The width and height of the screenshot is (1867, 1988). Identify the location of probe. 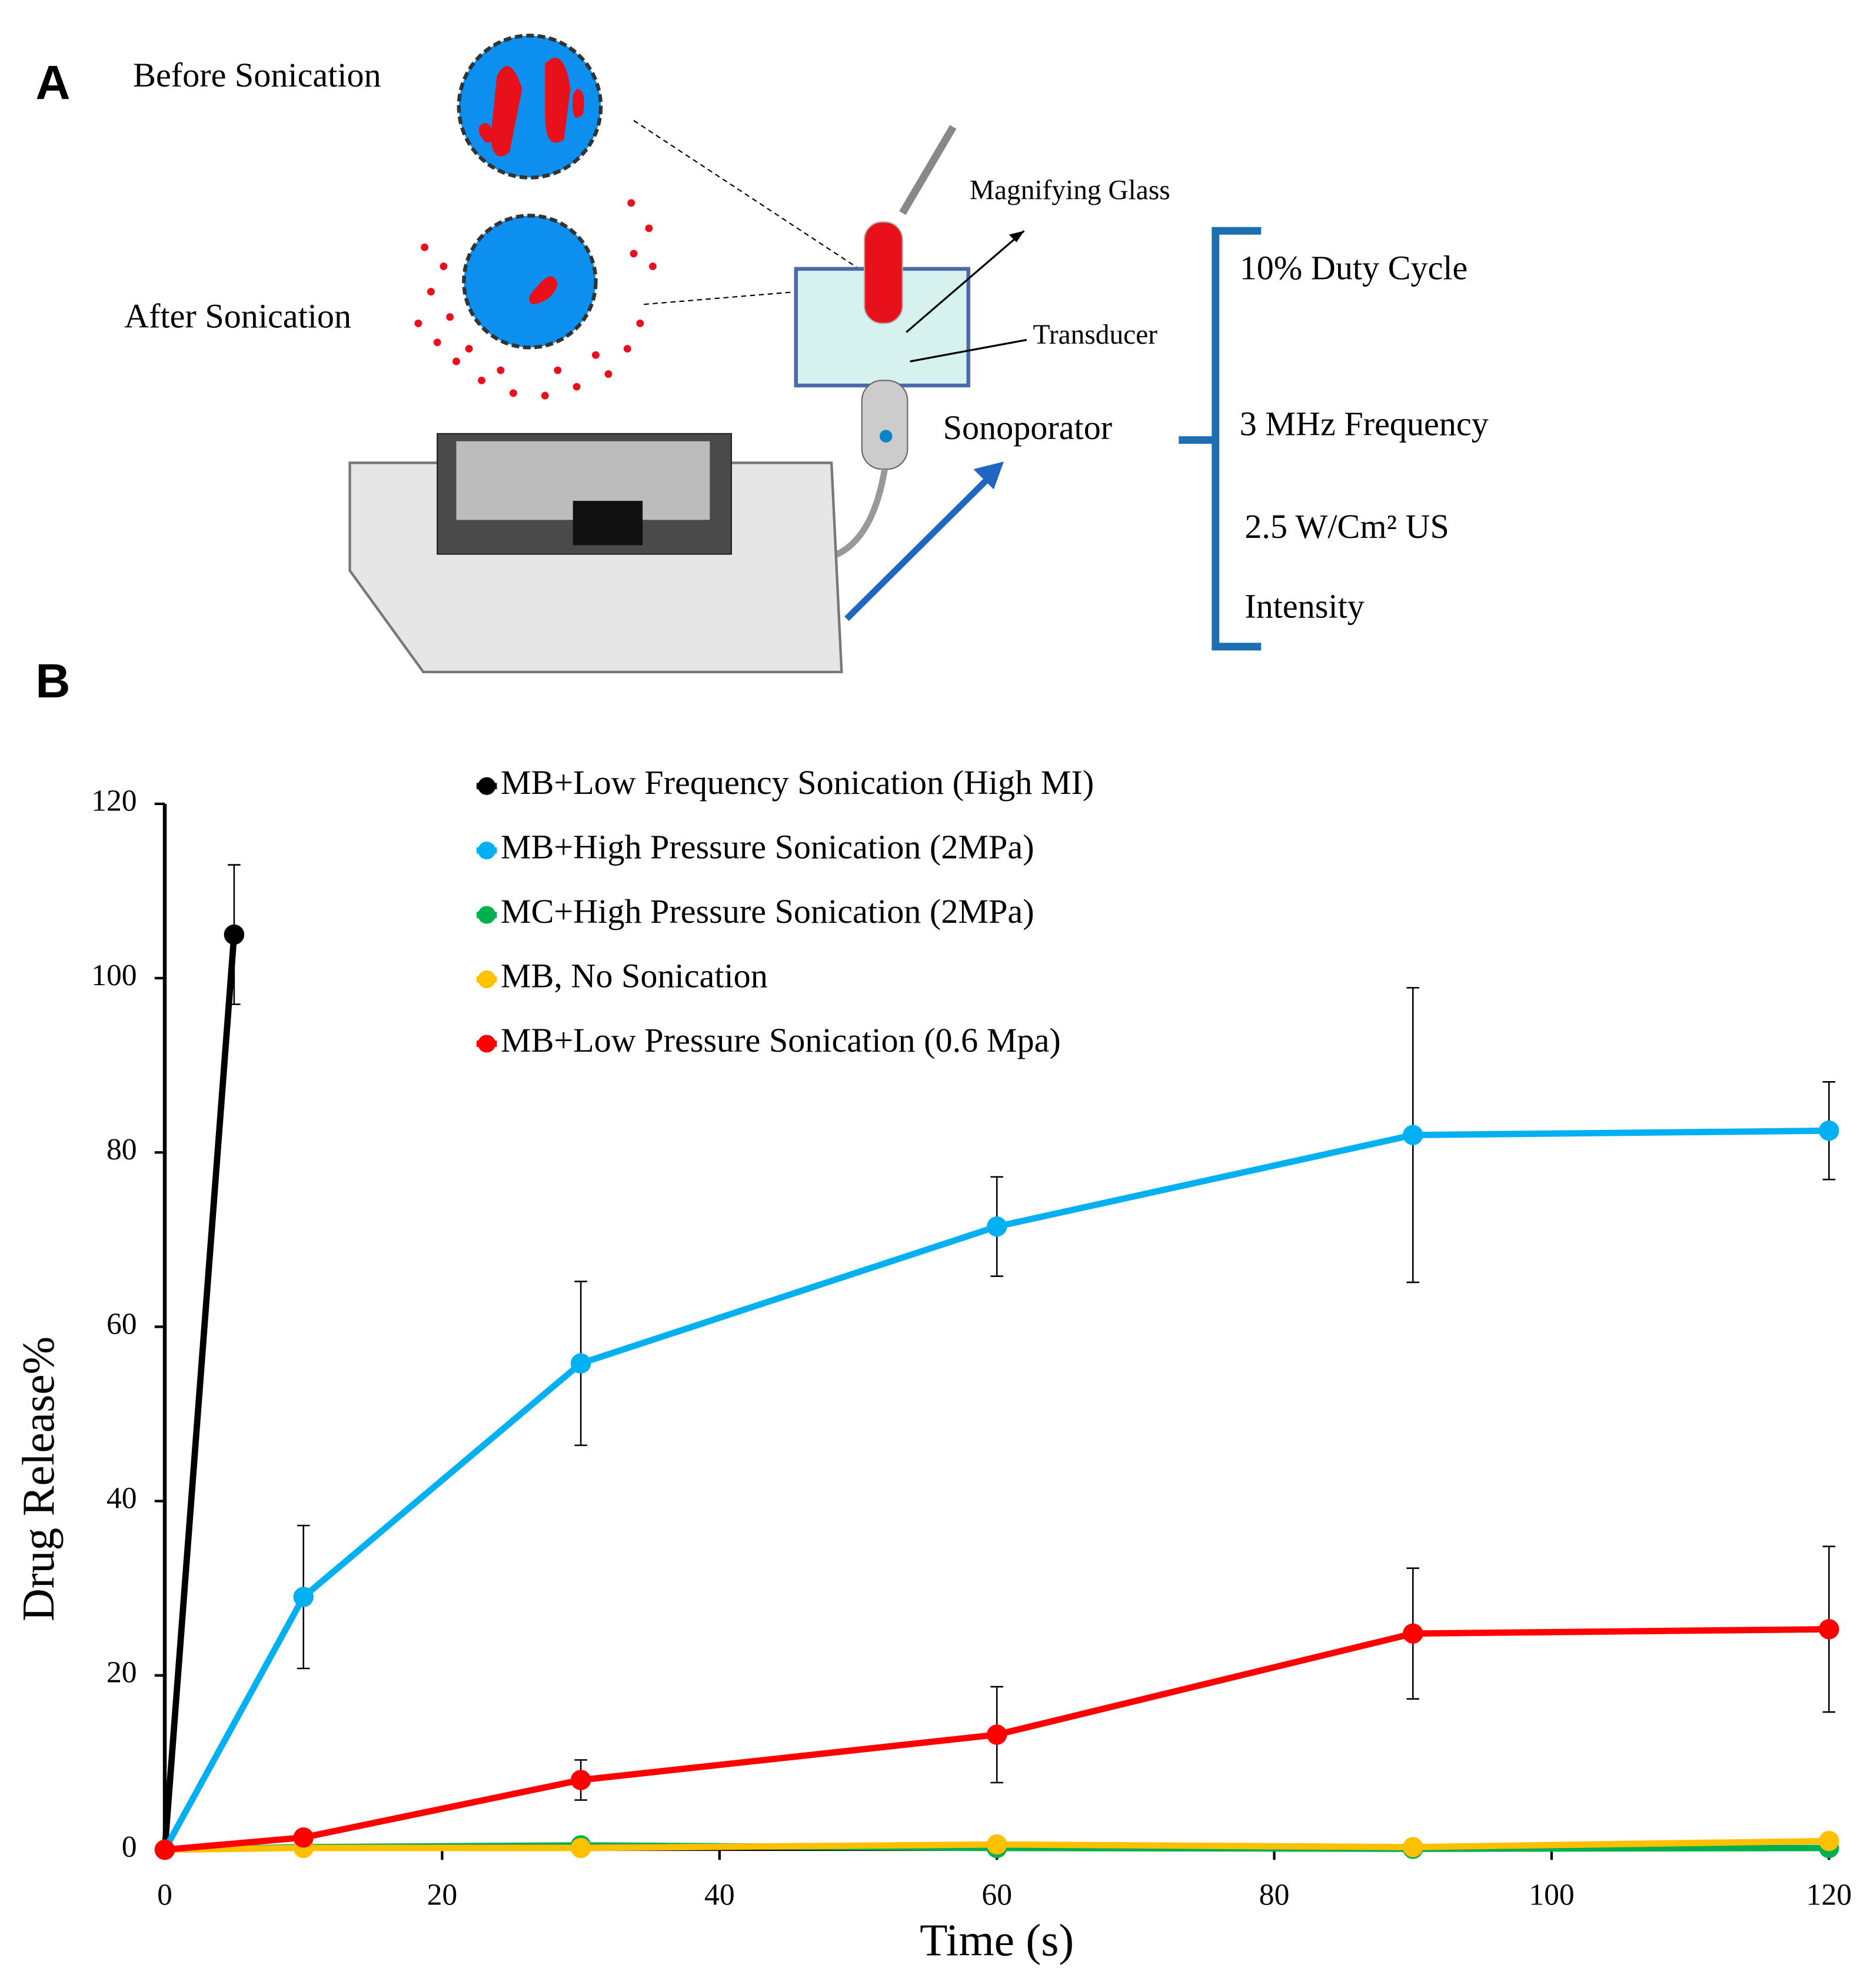
(885, 425).